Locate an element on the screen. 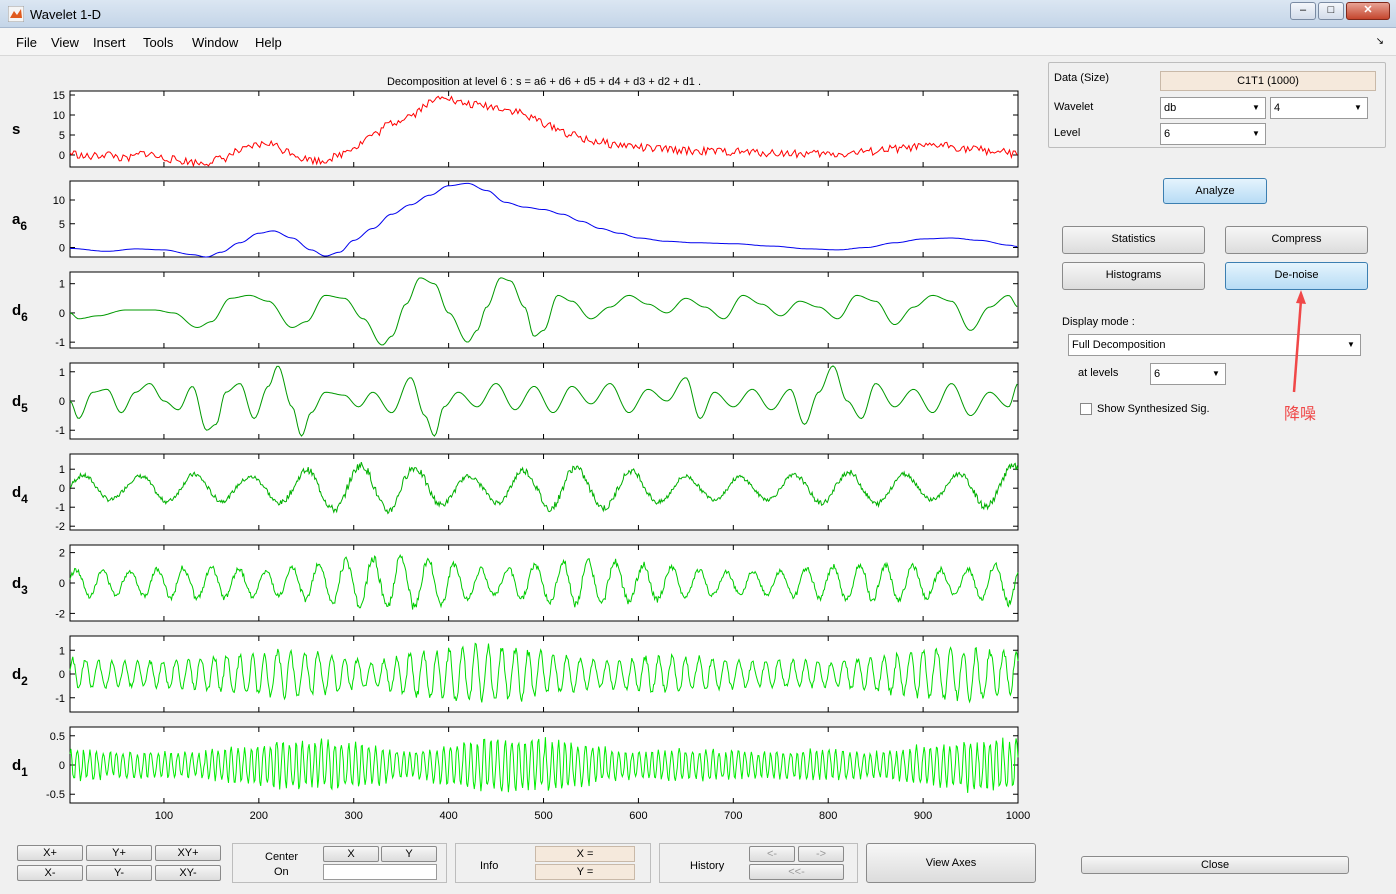 The image size is (1396, 894). series-line-a6 is located at coordinates (543, 220).